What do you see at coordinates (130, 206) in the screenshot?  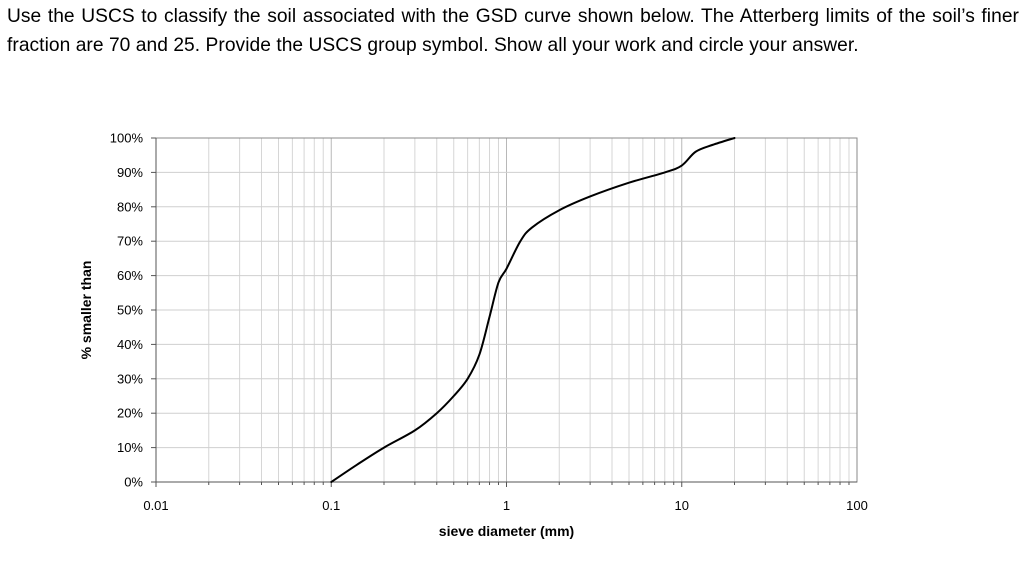 I see `y-tick-label: 80%` at bounding box center [130, 206].